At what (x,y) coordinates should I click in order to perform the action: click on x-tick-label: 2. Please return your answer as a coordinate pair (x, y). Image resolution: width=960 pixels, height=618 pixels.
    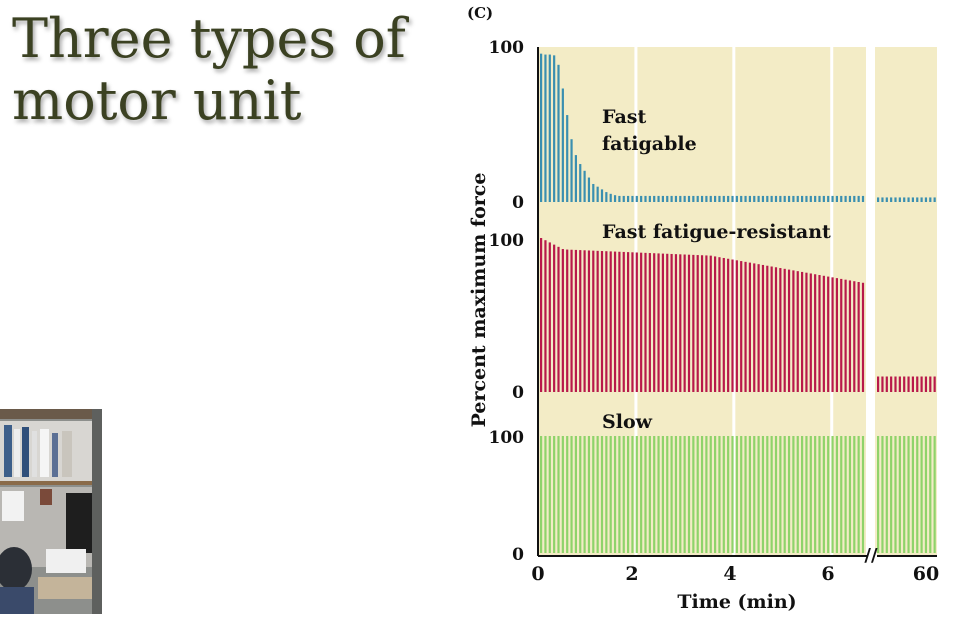
    Looking at the image, I should click on (631, 574).